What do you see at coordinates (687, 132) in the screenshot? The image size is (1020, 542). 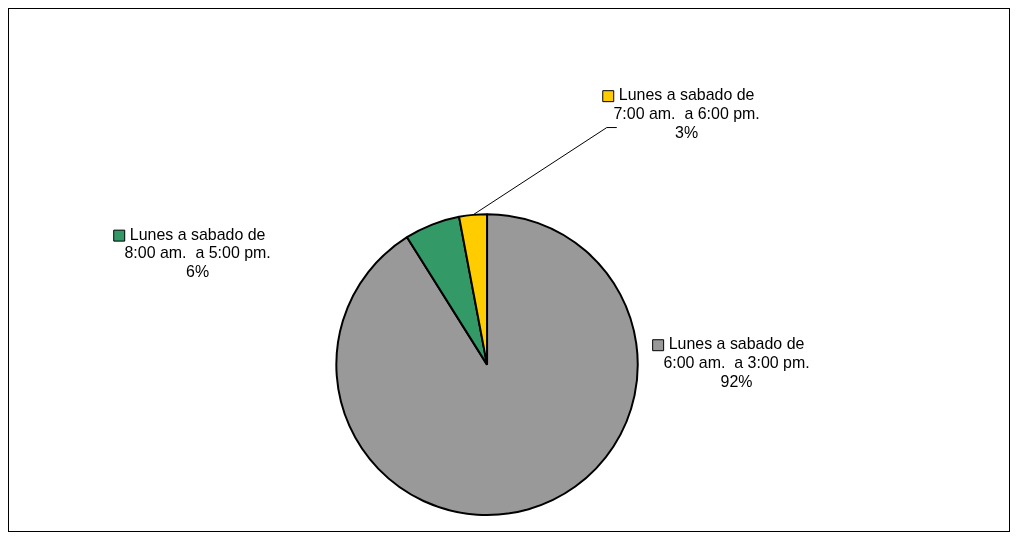 I see `data-label: 3%` at bounding box center [687, 132].